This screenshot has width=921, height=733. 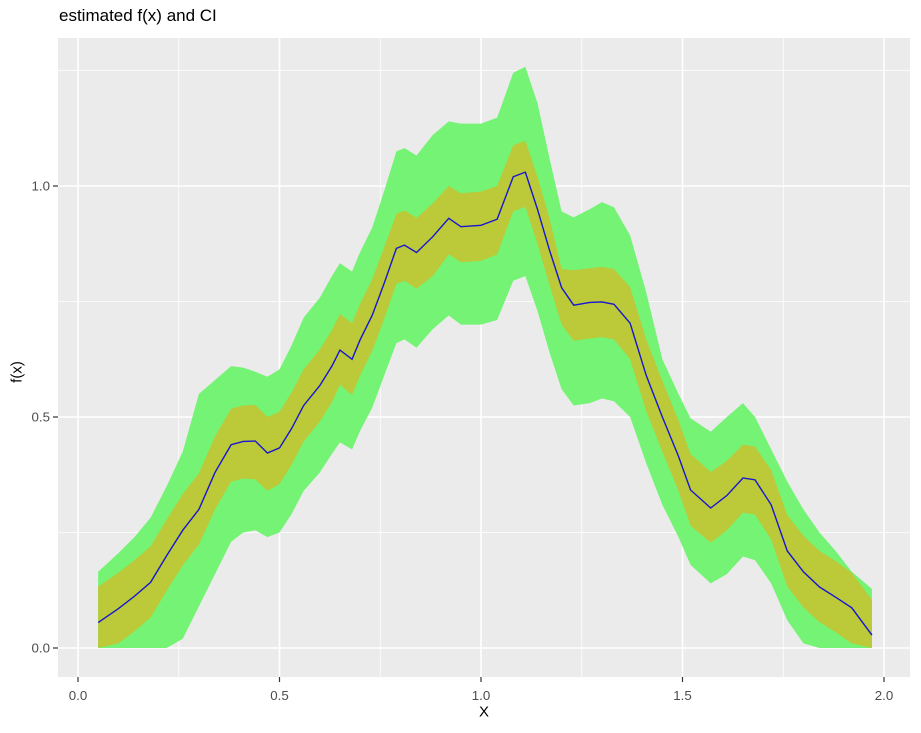 I want to click on x-tick-label: 0.0, so click(x=78, y=695).